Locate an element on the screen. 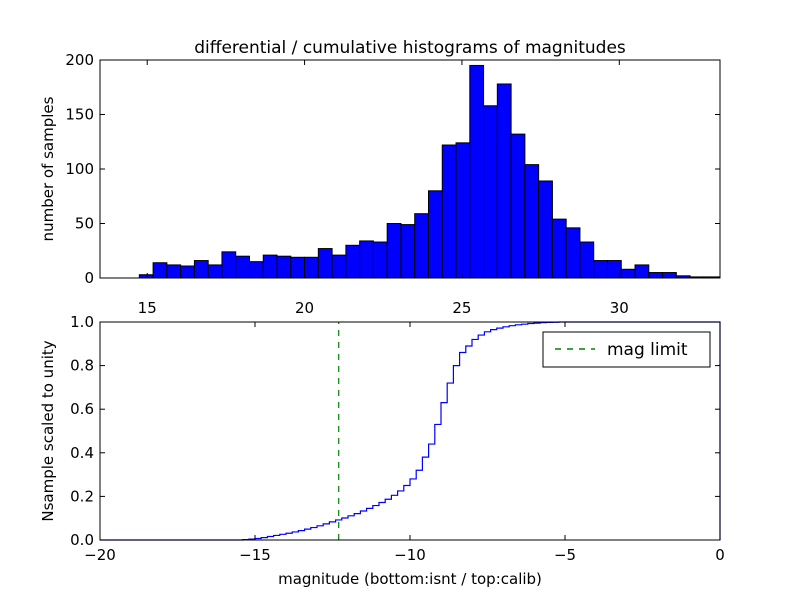 The height and width of the screenshot is (600, 800). bottom-ytick-label: 0.6 is located at coordinates (82, 409).